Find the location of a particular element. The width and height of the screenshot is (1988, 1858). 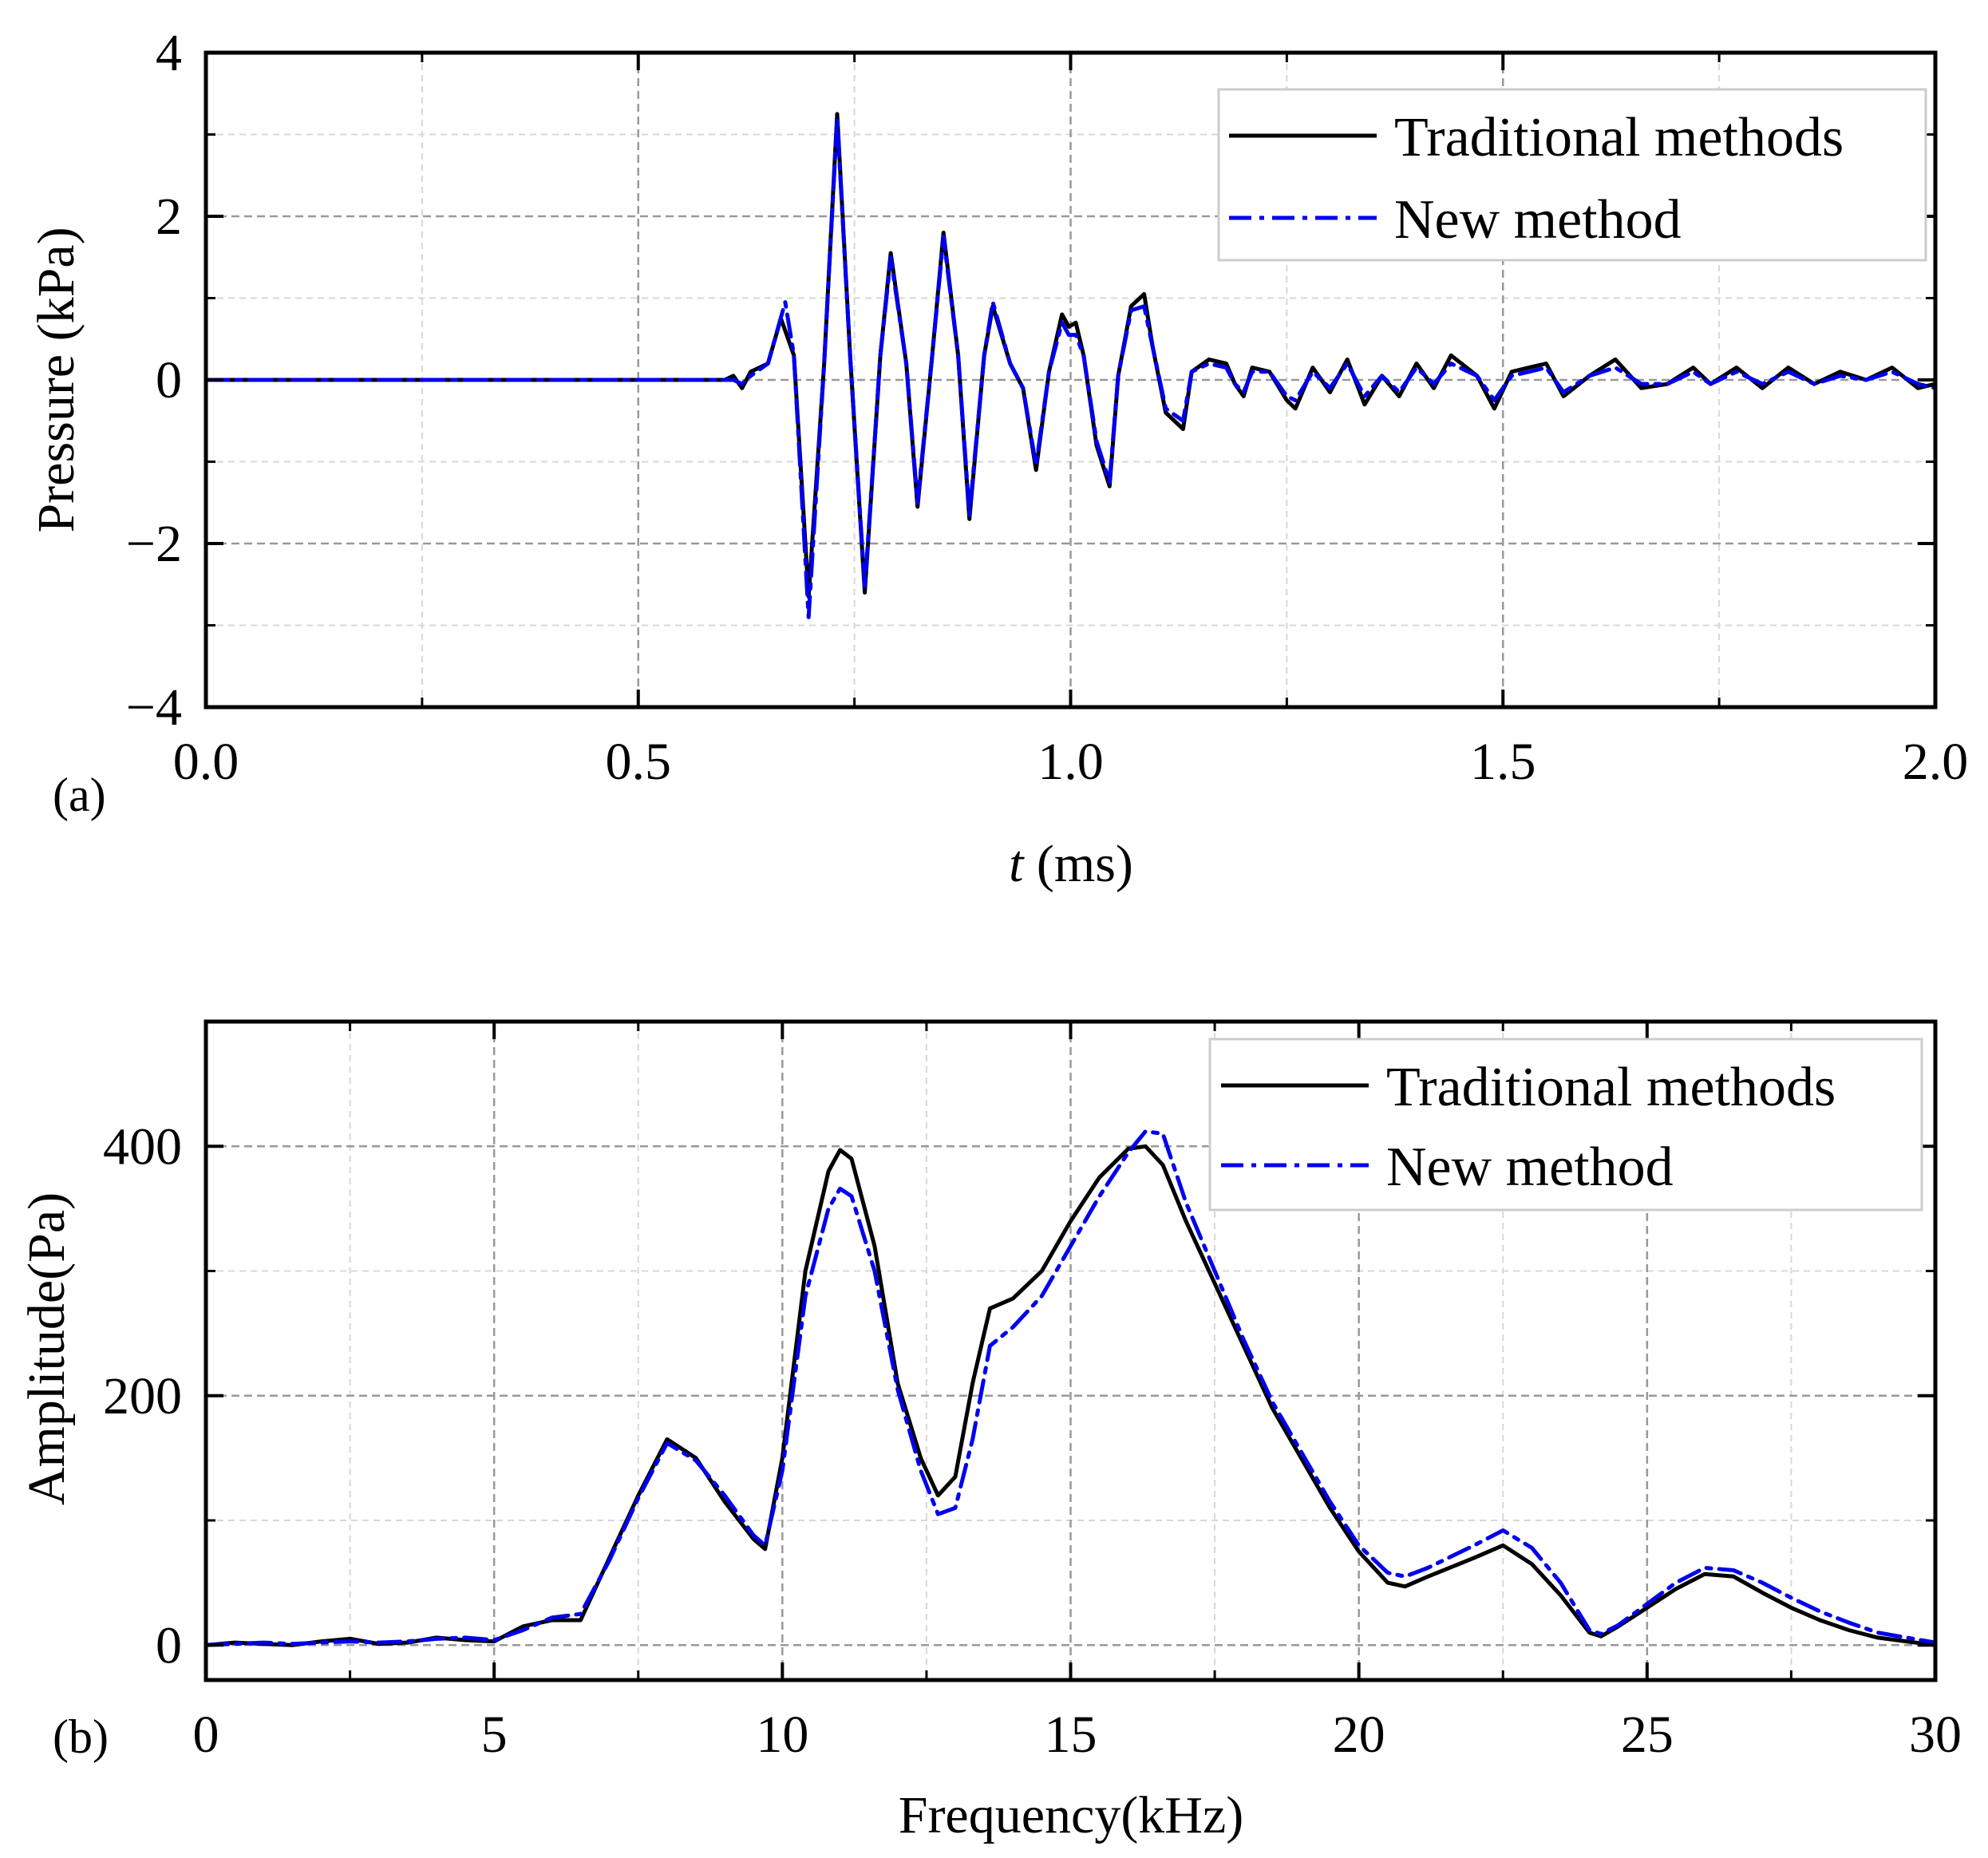

x-tick-label: 5 is located at coordinates (494, 1735).